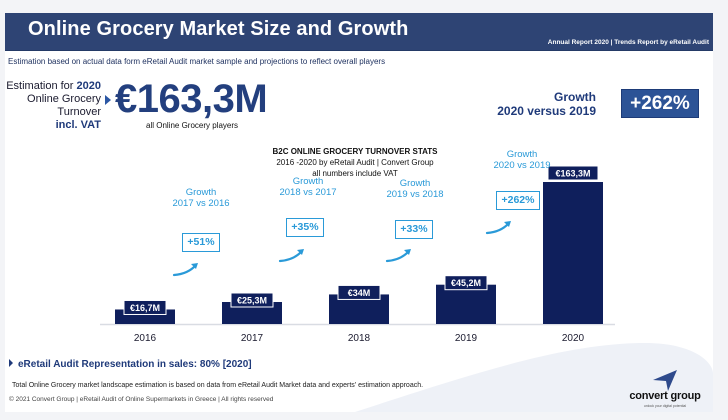 The height and width of the screenshot is (420, 728). I want to click on big-turnover-value: €163,3M, so click(191, 99).